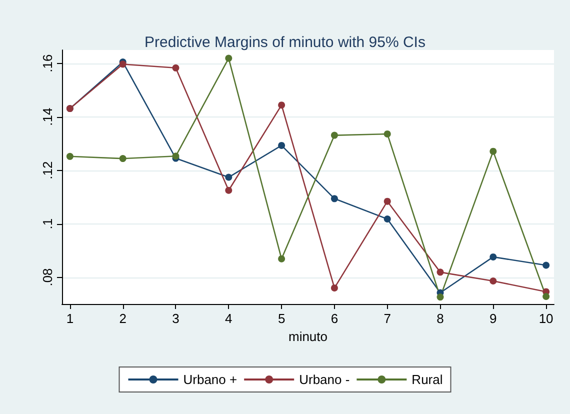  I want to click on x-tick-label: 3, so click(176, 318).